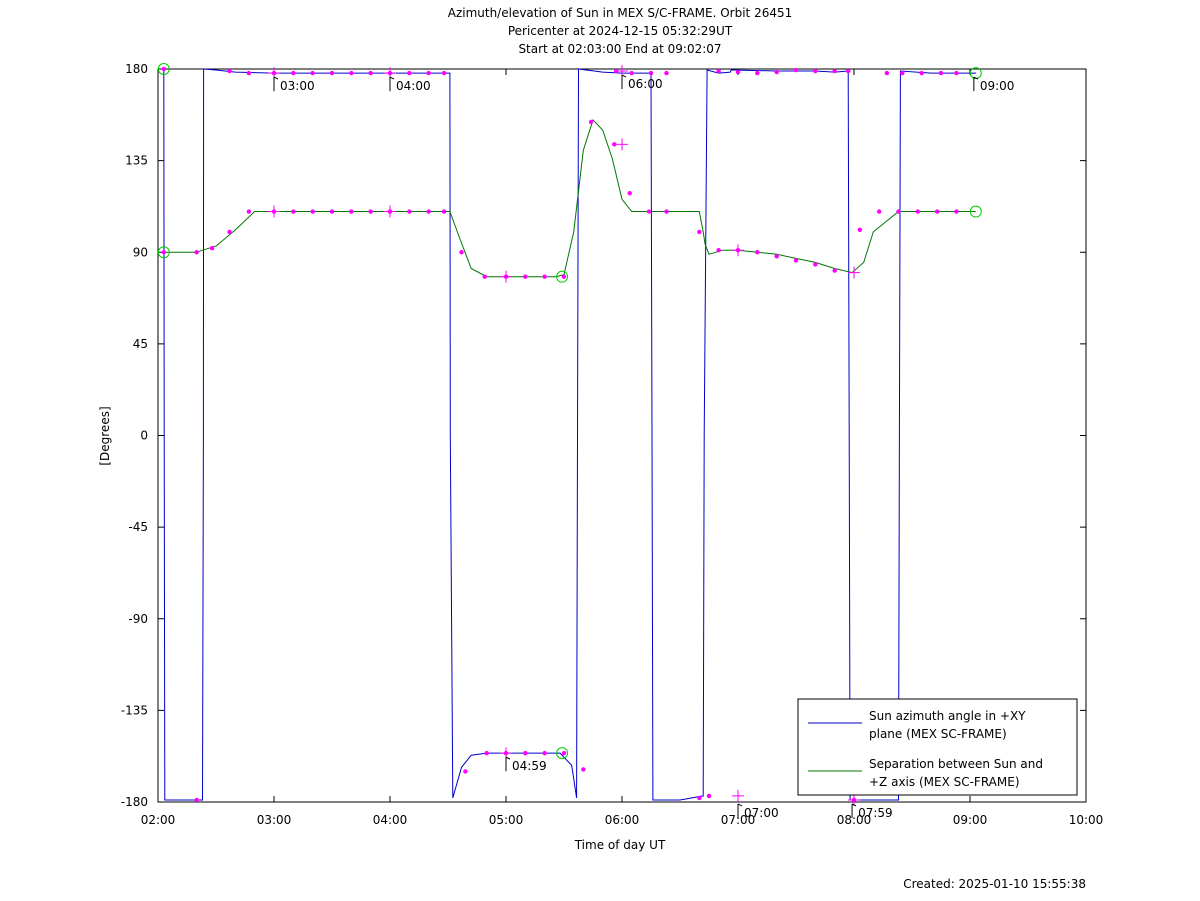  What do you see at coordinates (947, 716) in the screenshot?
I see `legend-label: Sun azimuth angle in +XY` at bounding box center [947, 716].